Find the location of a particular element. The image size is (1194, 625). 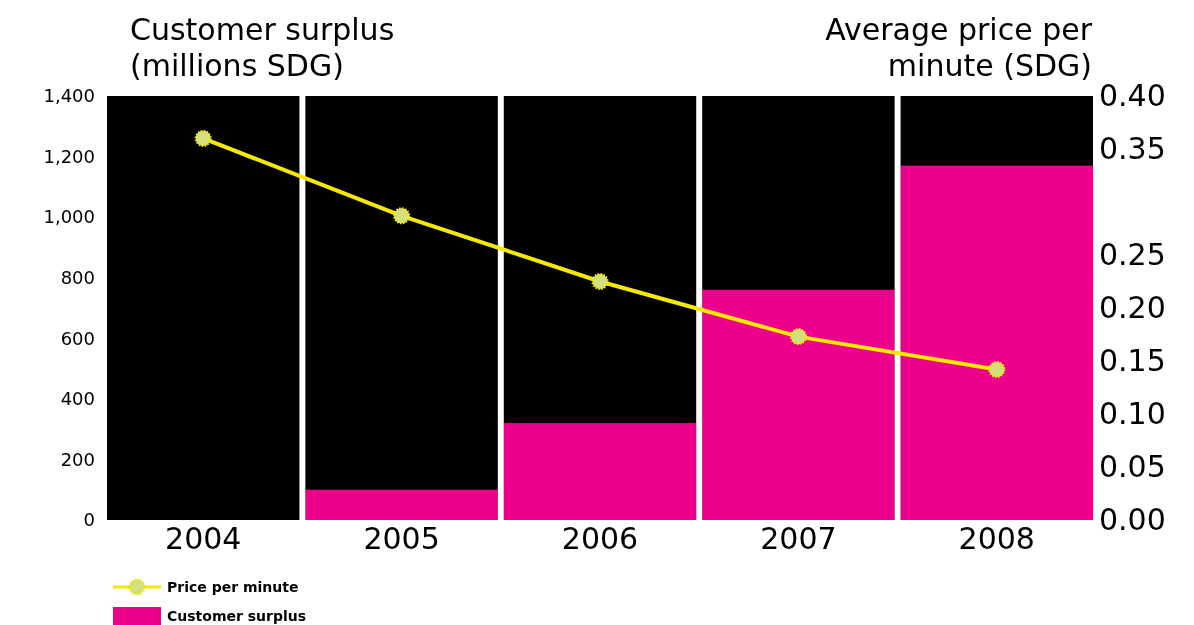

x-tick-label: 2004 is located at coordinates (203, 539).